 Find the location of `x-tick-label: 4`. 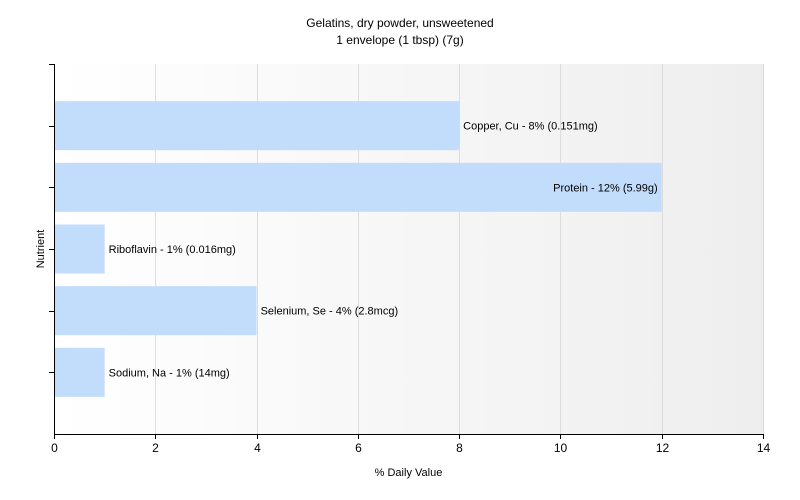

x-tick-label: 4 is located at coordinates (257, 448).